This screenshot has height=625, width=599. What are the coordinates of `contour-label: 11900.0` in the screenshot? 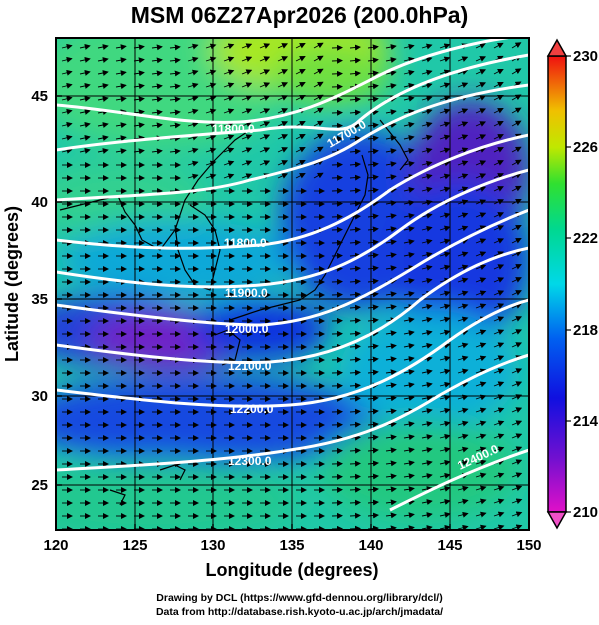 It's located at (246, 293).